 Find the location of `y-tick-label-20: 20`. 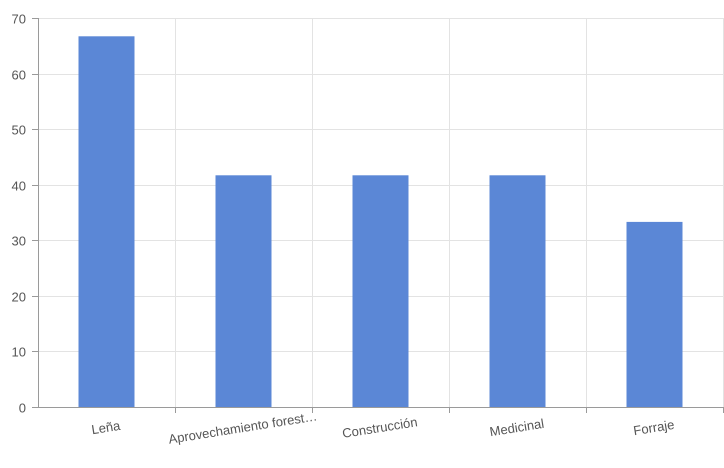

y-tick-label-20: 20 is located at coordinates (19, 297).